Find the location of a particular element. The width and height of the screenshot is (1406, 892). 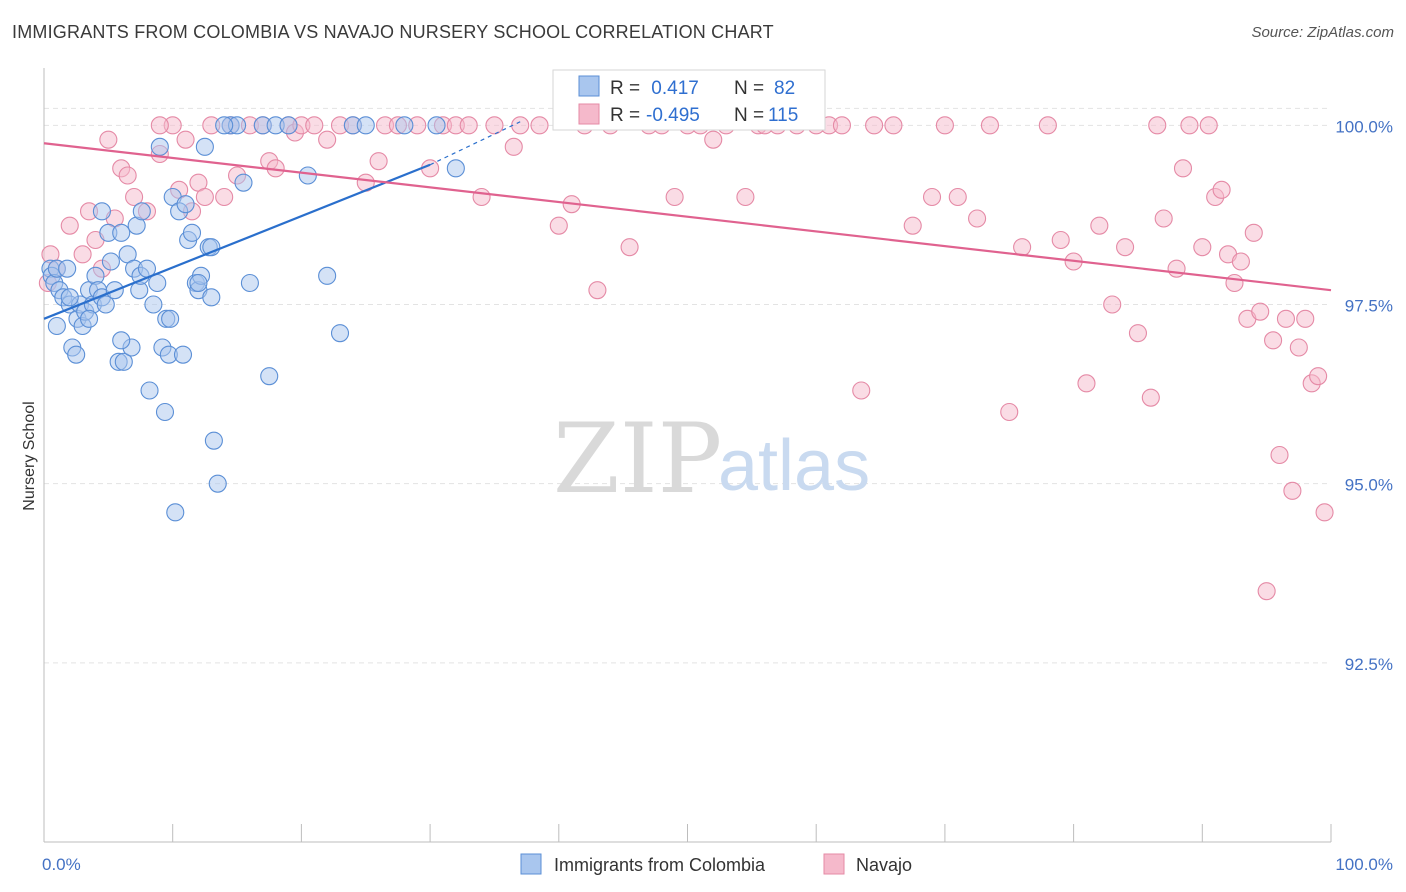

legend-r-label-2: R = is located at coordinates (625, 115).